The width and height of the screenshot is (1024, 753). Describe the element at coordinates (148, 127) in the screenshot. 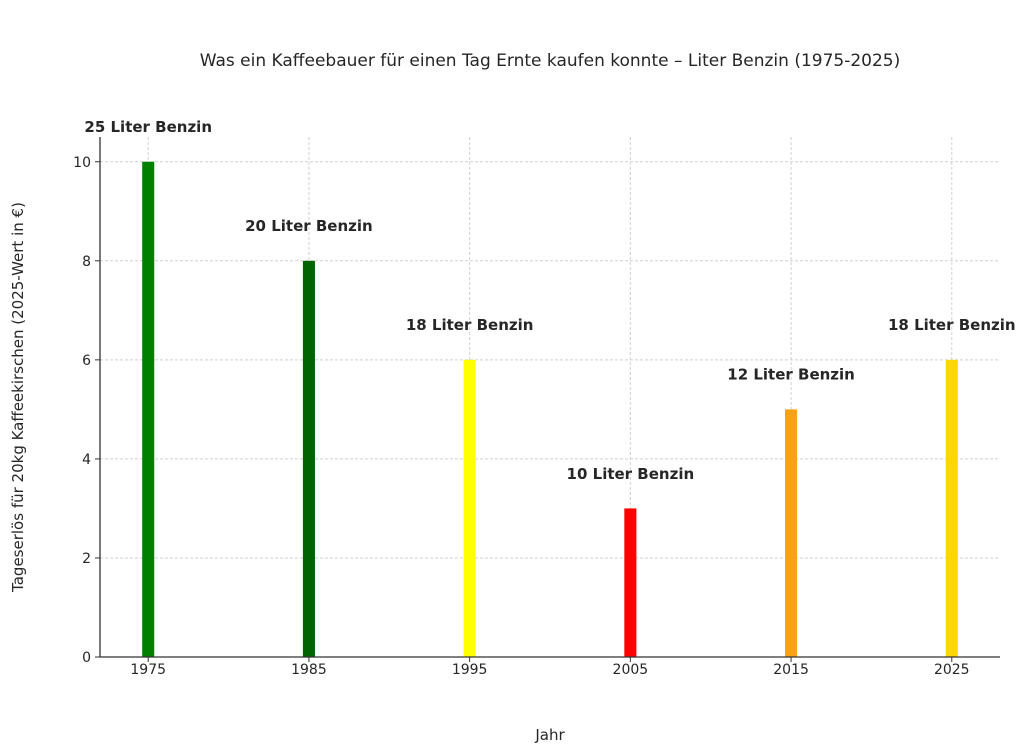

I see `bar-annotation: 25 Liter Benzin` at that location.